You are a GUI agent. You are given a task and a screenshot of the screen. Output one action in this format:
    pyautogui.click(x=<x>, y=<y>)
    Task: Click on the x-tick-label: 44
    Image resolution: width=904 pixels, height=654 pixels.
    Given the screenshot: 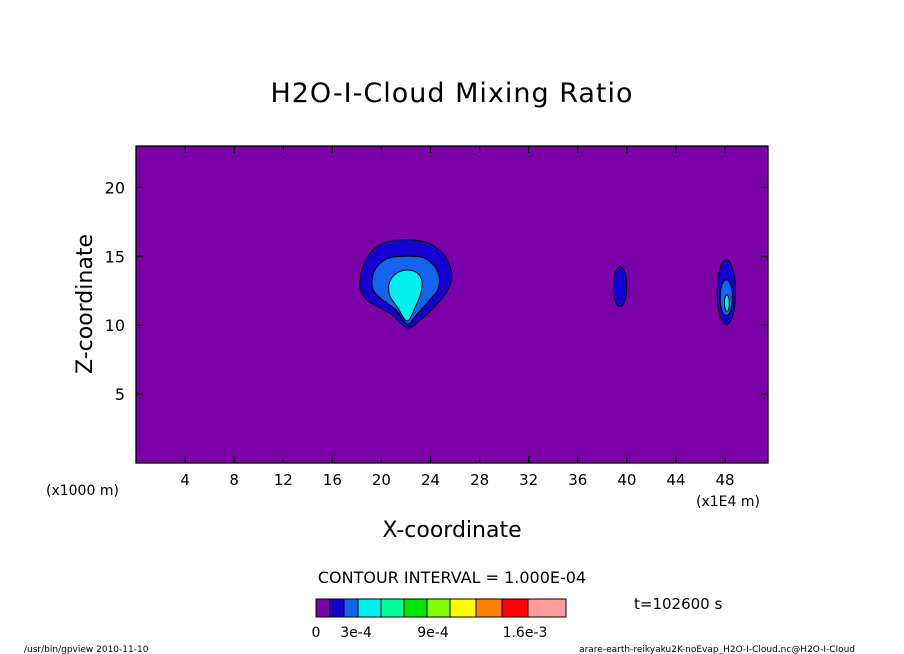 What is the action you would take?
    pyautogui.click(x=675, y=480)
    